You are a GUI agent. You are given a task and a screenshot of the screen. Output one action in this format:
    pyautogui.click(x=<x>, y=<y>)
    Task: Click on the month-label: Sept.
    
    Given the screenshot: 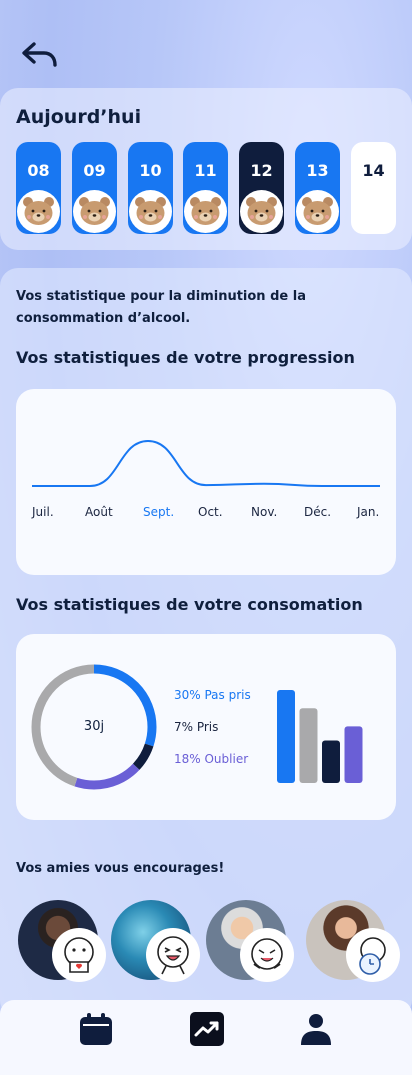 What is the action you would take?
    pyautogui.click(x=159, y=512)
    